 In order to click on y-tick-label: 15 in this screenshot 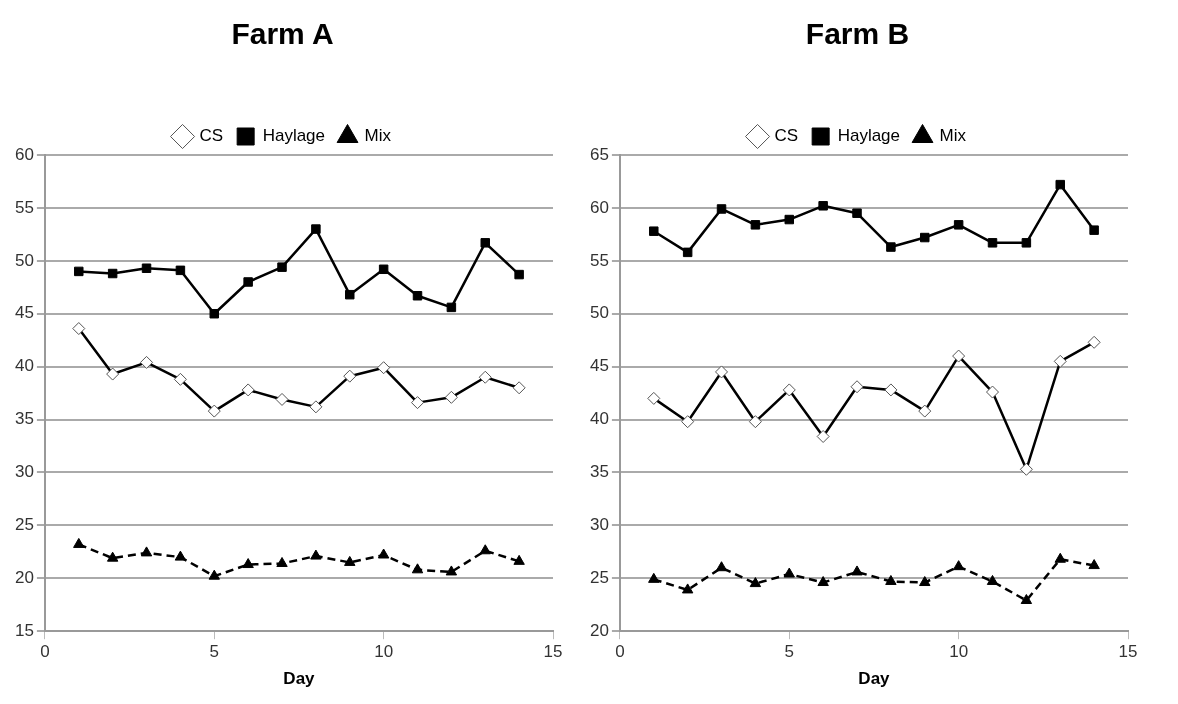, I will do `click(24, 630)`.